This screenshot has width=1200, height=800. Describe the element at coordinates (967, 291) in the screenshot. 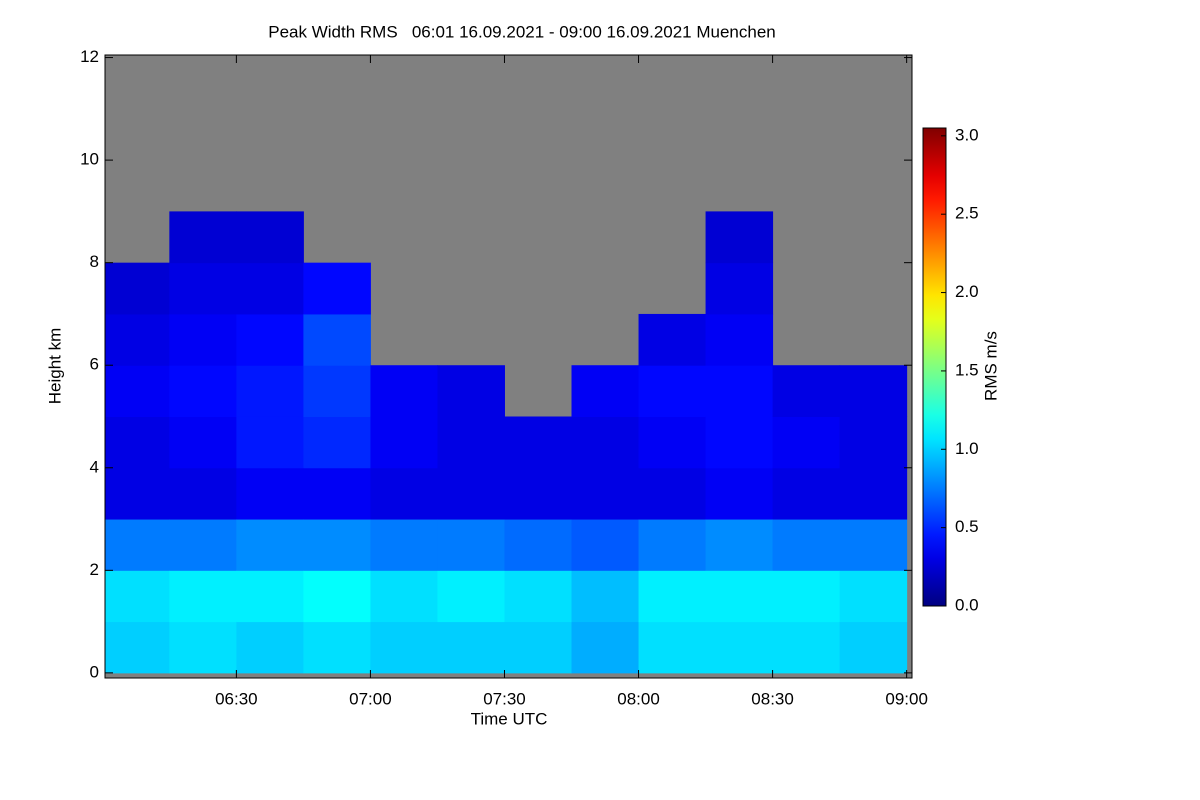

I see `colorbar-tick-label: 2.0` at that location.